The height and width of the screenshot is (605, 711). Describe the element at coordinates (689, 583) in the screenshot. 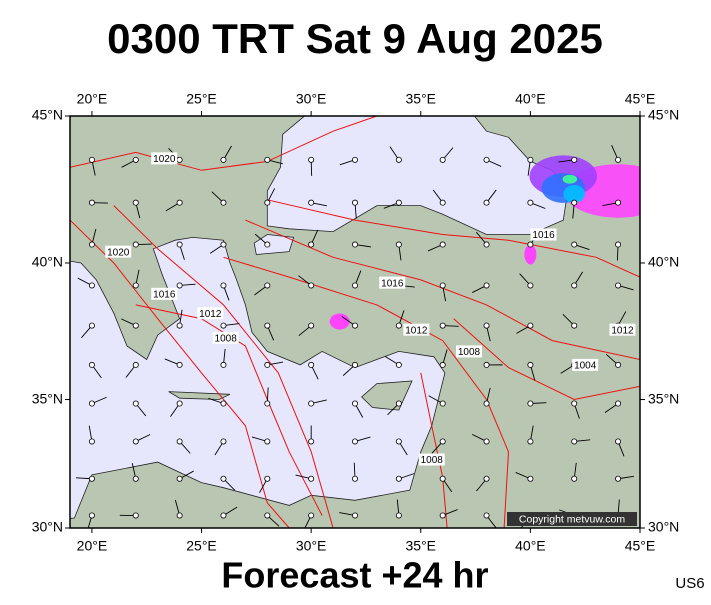

I see `model-code: US6` at that location.